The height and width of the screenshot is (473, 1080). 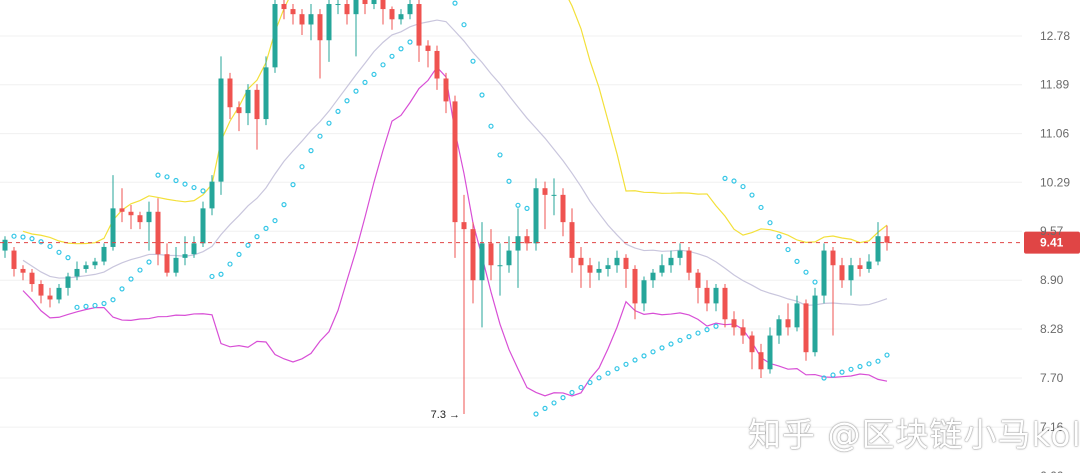 I want to click on y-tick-label: 6.66, so click(x=1052, y=471).